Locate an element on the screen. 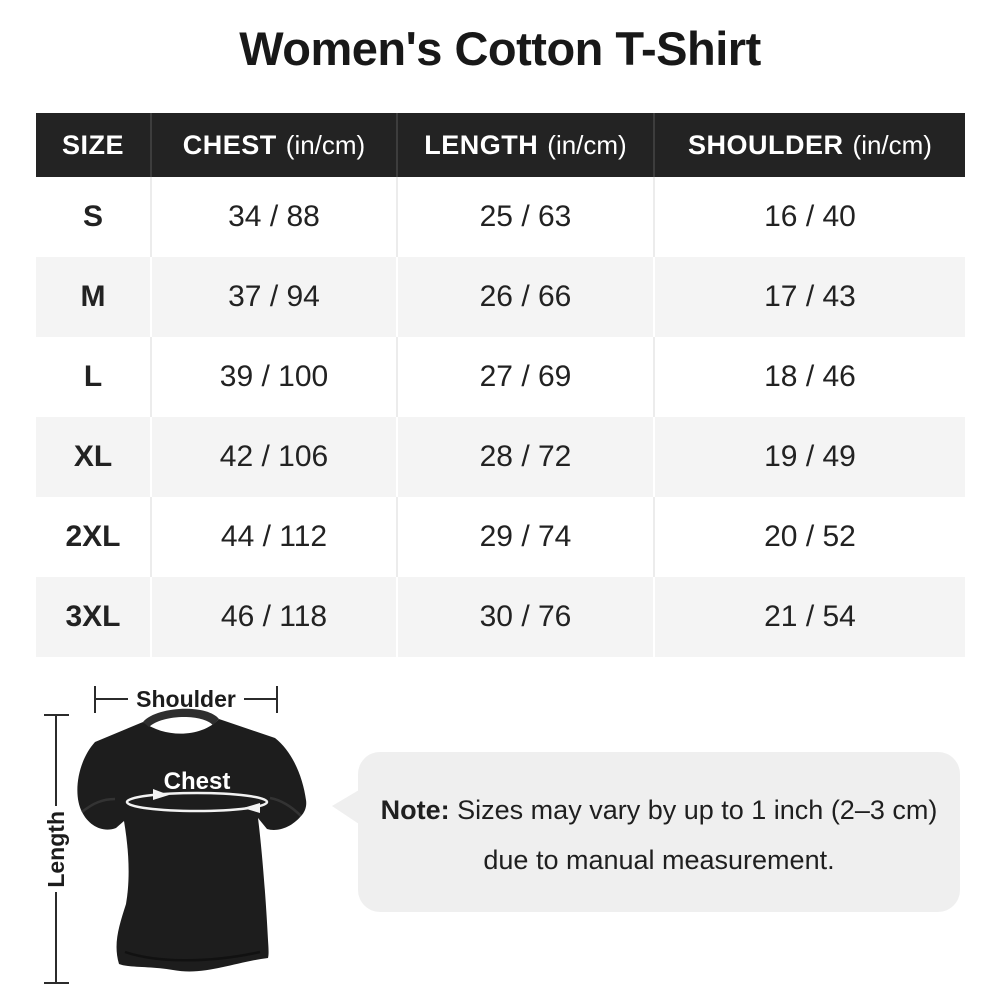 Image resolution: width=1000 pixels, height=1000 pixels. shoulder-label: Shoulder is located at coordinates (186, 698).